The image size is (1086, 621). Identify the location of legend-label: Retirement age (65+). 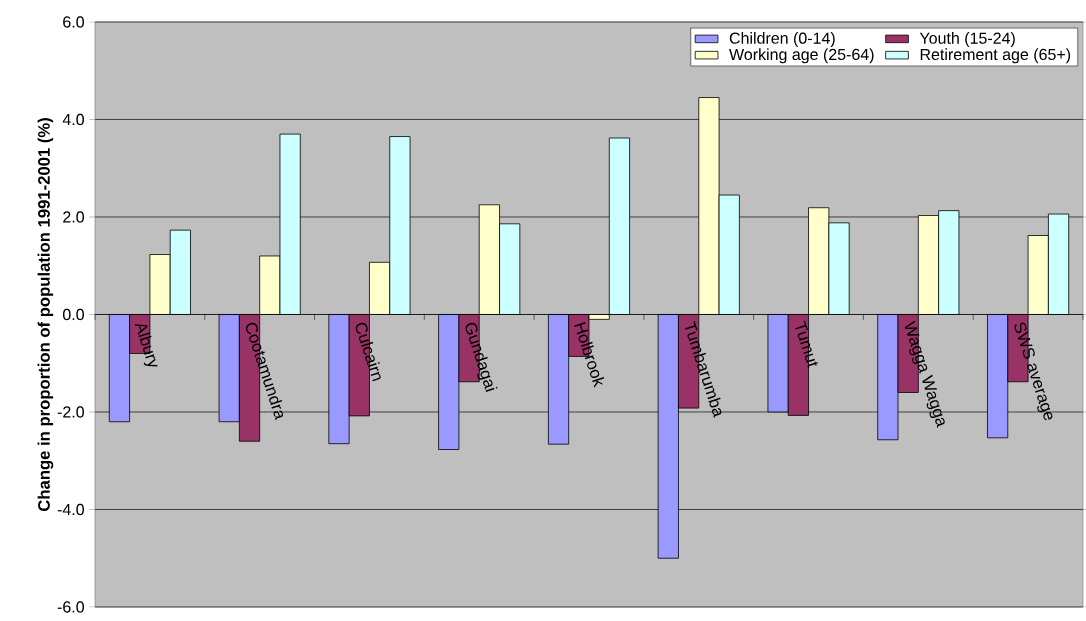
(995, 56).